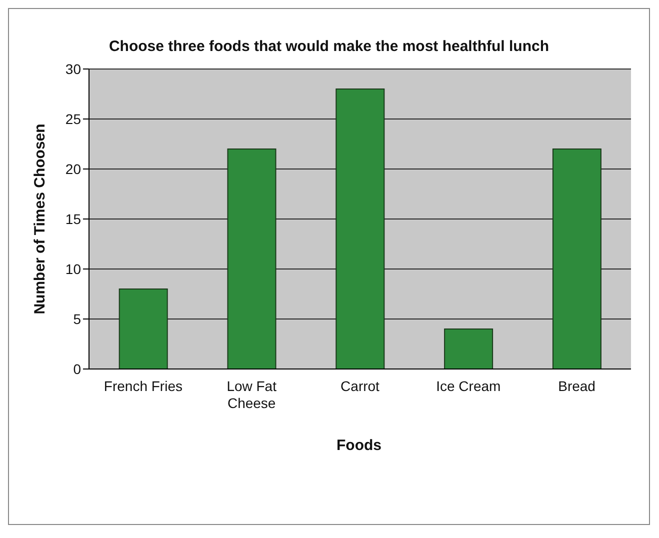 Image resolution: width=659 pixels, height=538 pixels. Describe the element at coordinates (39, 219) in the screenshot. I see `y-axis-title: Number of Times Choosen` at that location.